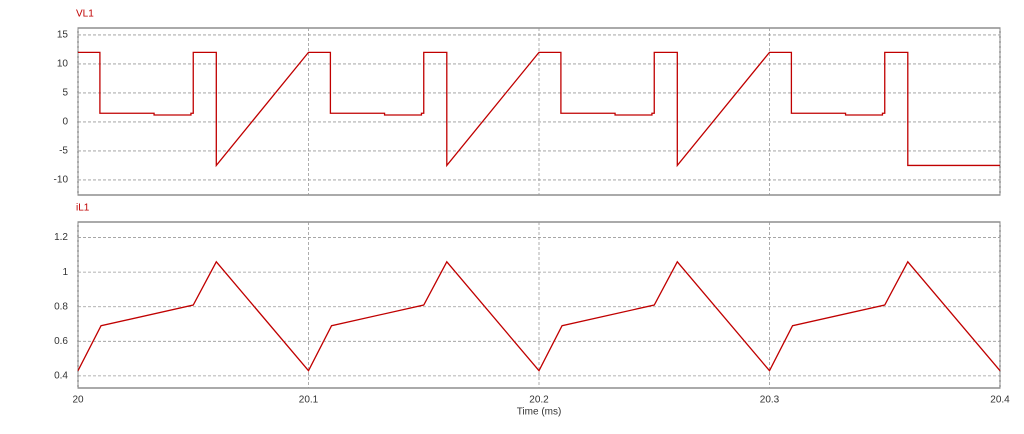 This screenshot has height=434, width=1024. What do you see at coordinates (65, 272) in the screenshot?
I see `y-tick-label: 1` at bounding box center [65, 272].